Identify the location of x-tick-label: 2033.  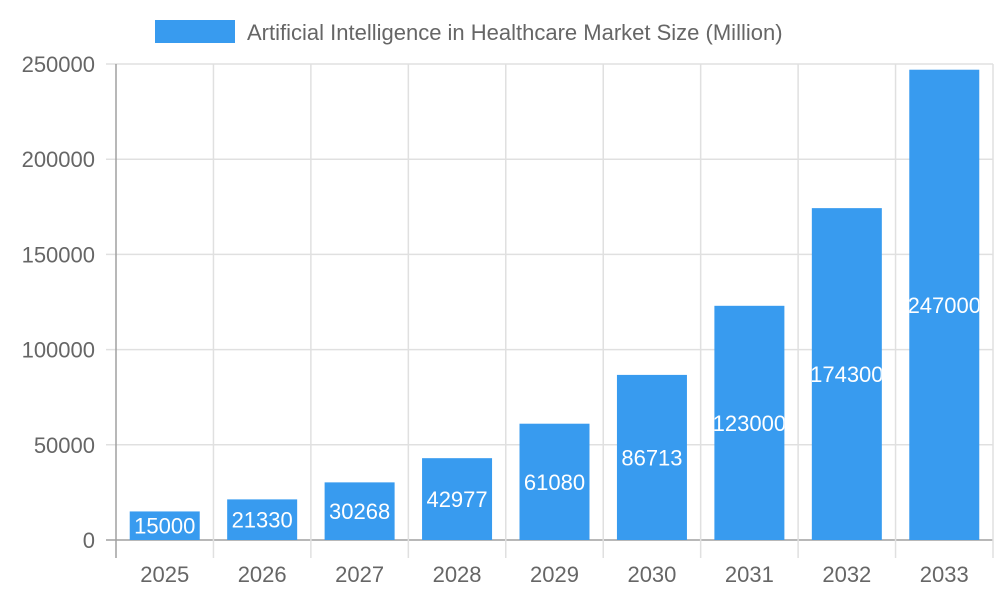
(944, 574).